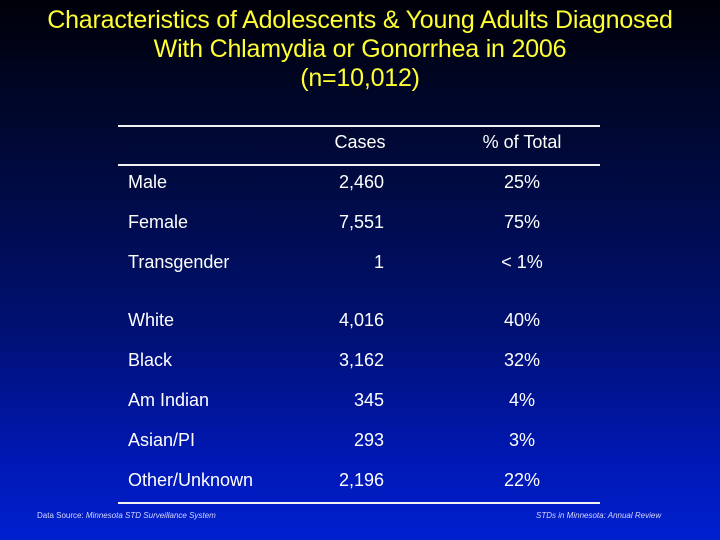 The height and width of the screenshot is (540, 720). I want to click on row-cases-female: 7,551, so click(361, 222).